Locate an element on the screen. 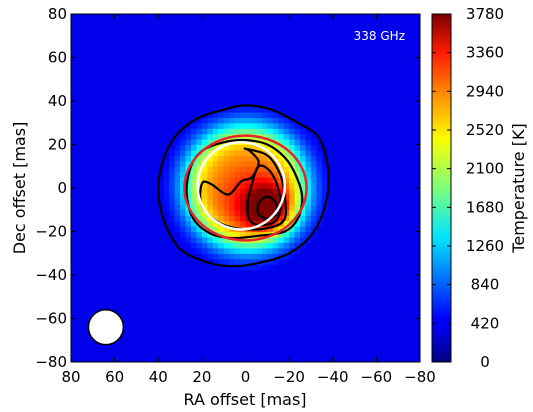 This screenshot has height=412, width=533. x-axis-label: RA offset [mas] is located at coordinates (244, 399).